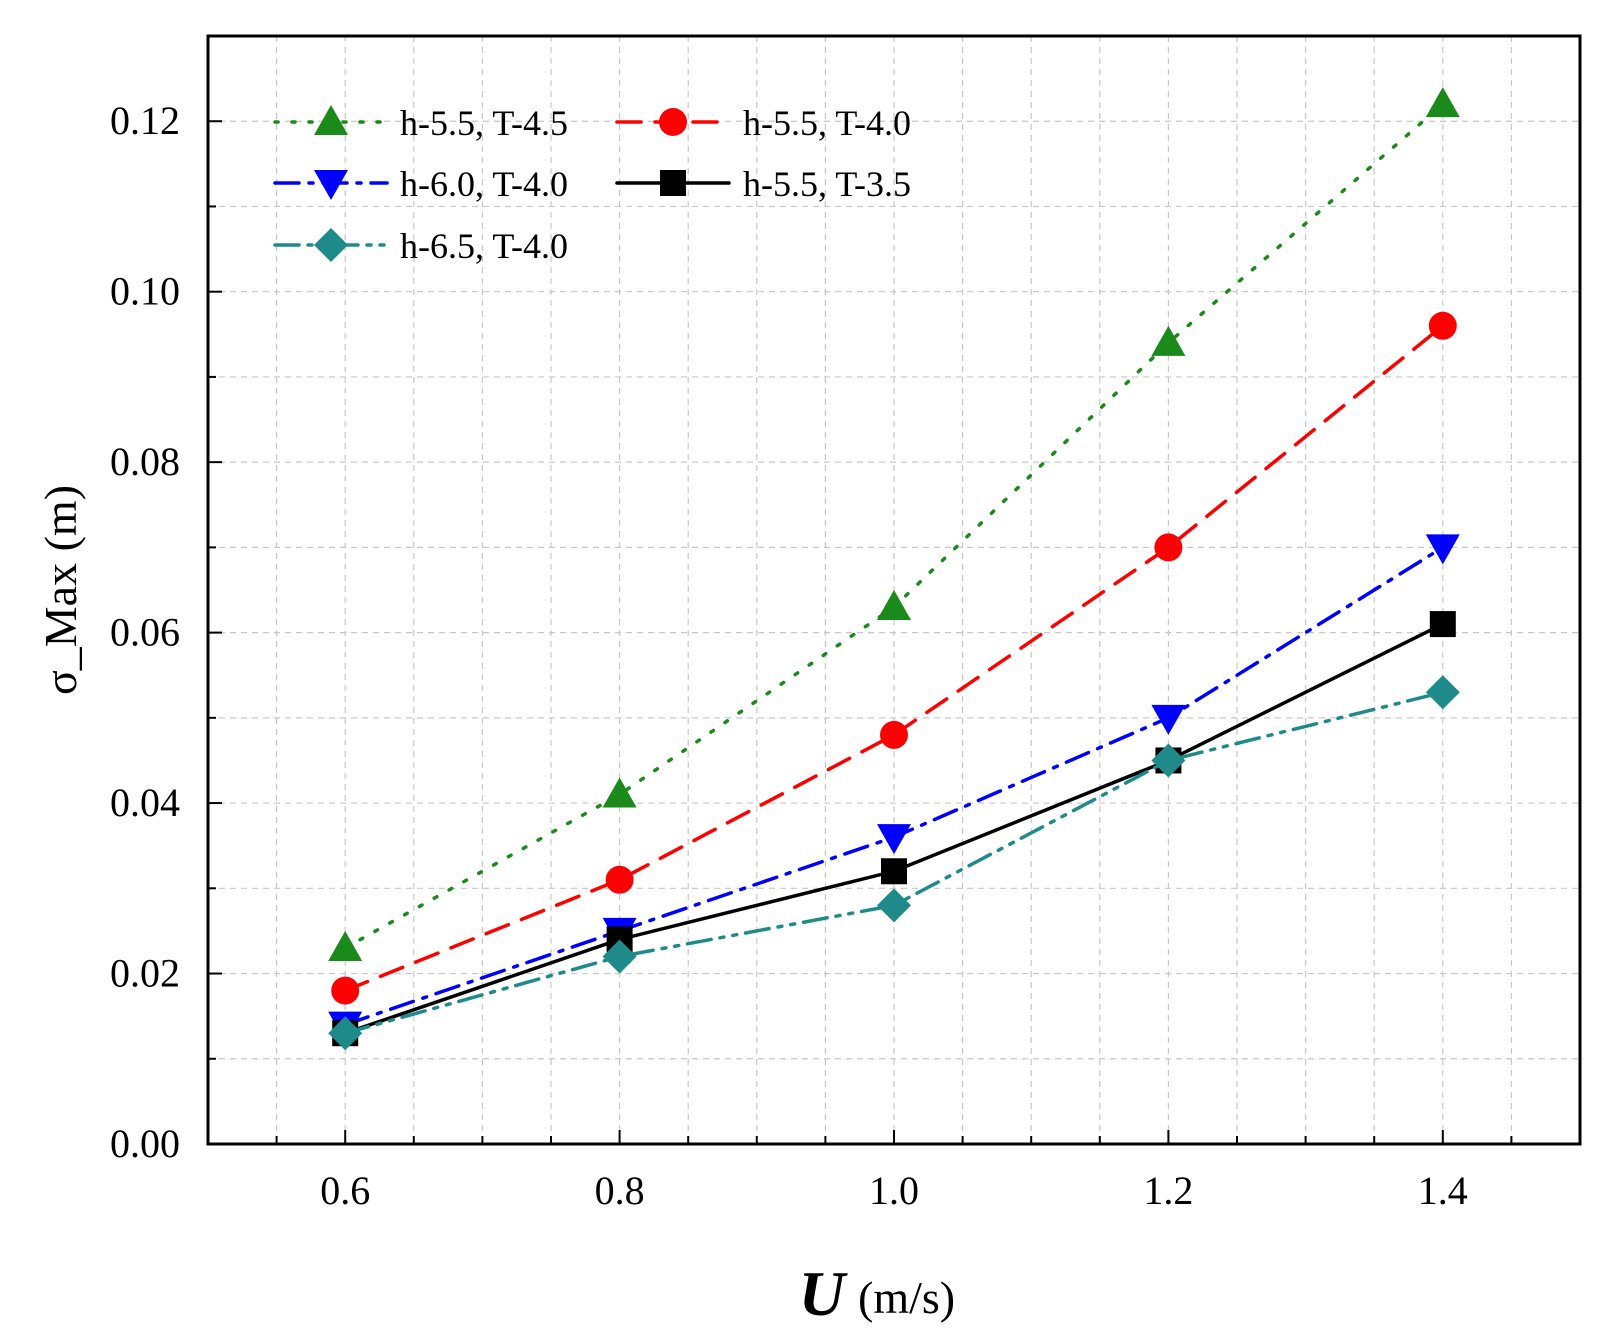 This screenshot has height=1339, width=1611. Describe the element at coordinates (906, 1297) in the screenshot. I see `x-axis-unit: (m/s)` at that location.